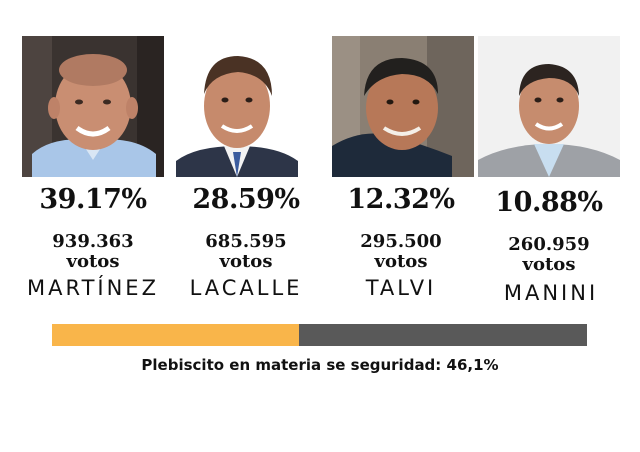 The width and height of the screenshot is (640, 452). Describe the element at coordinates (93, 288) in the screenshot. I see `candidate-name: MARTÍNEZ` at that location.